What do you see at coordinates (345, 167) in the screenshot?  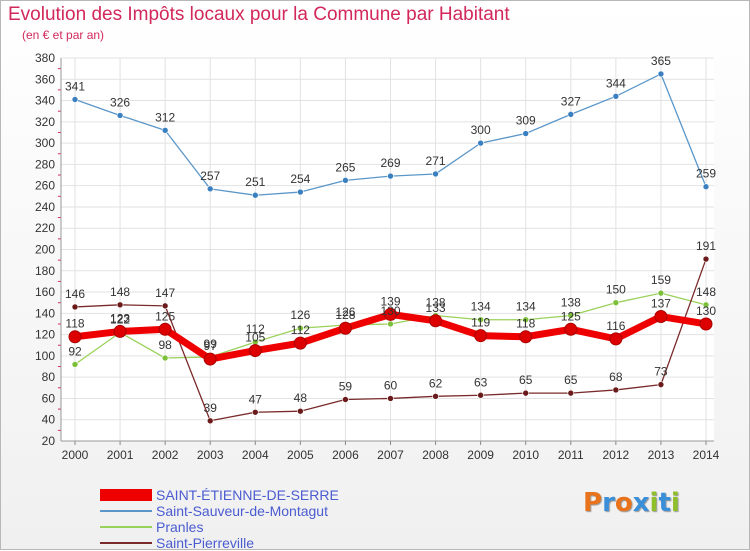 I see `data-label-saint-sauveur-de-montagut: 265` at bounding box center [345, 167].